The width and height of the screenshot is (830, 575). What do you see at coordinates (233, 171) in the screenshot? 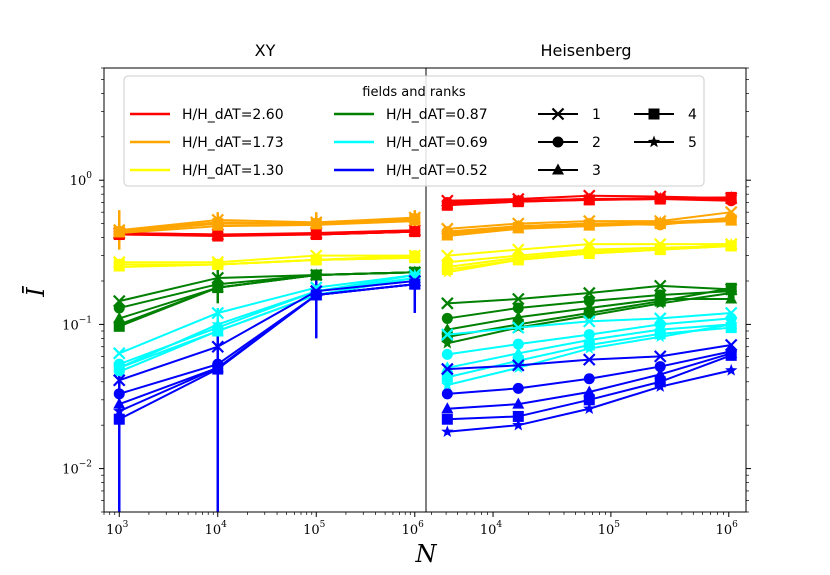
I see `legend-label: H/H_dAT=1.30` at bounding box center [233, 171].